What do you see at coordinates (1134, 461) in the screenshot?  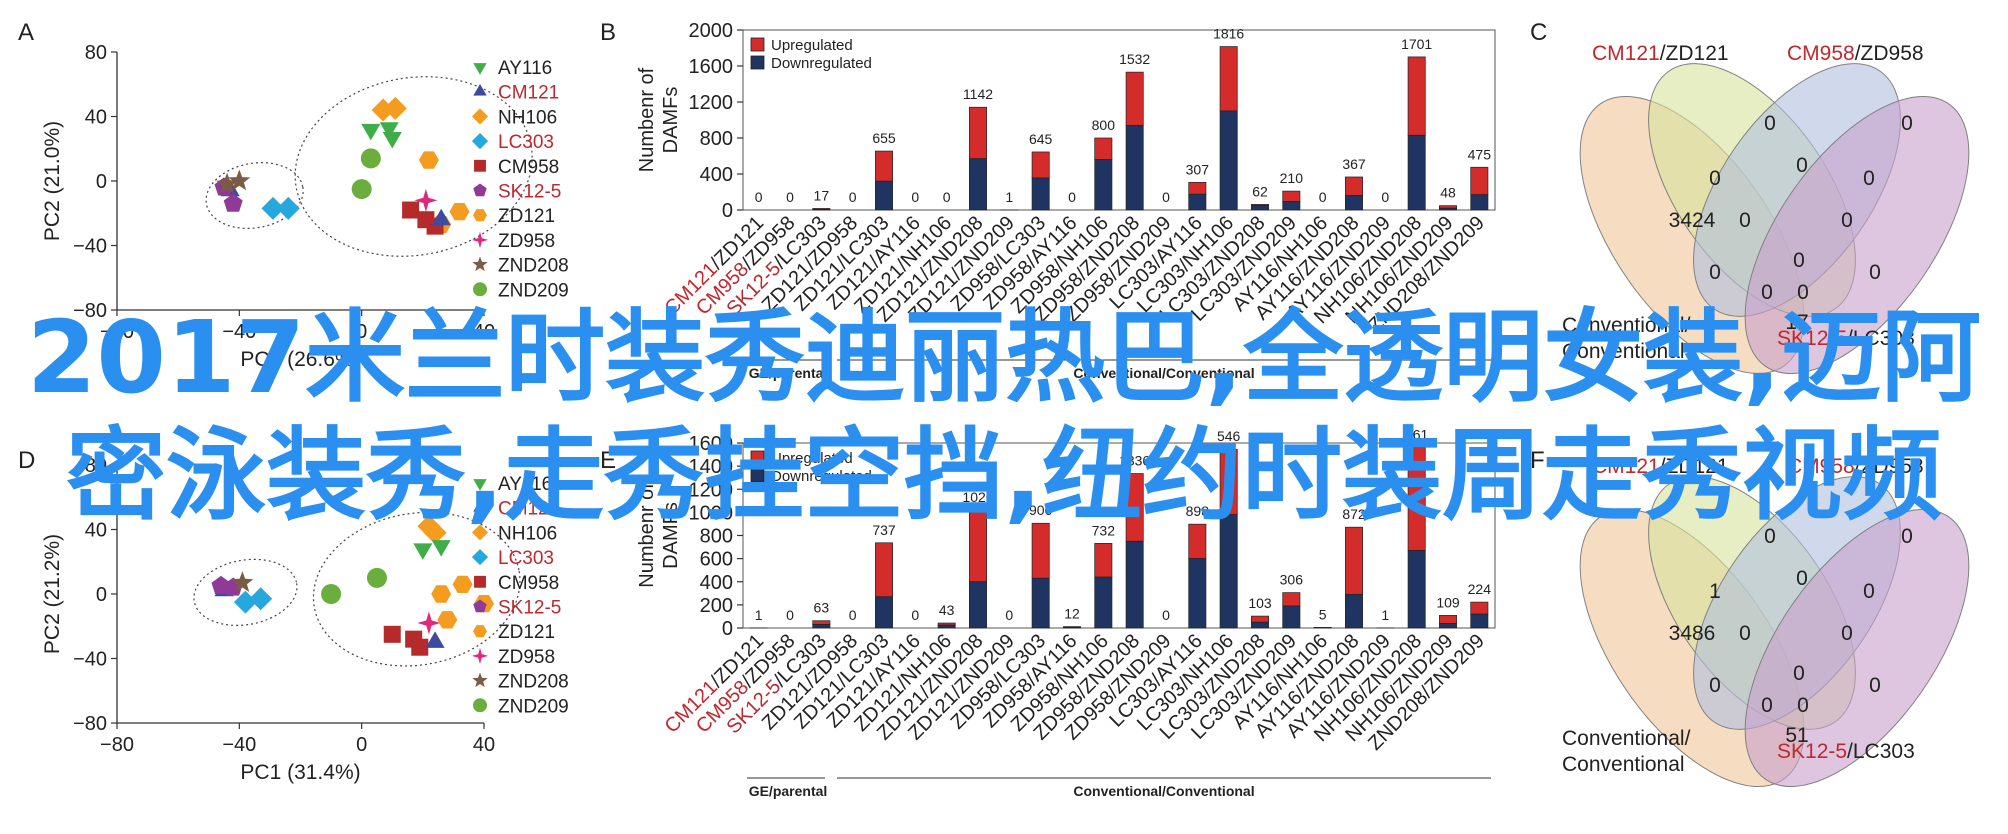 I see `bar-value-label: 1336` at bounding box center [1134, 461].